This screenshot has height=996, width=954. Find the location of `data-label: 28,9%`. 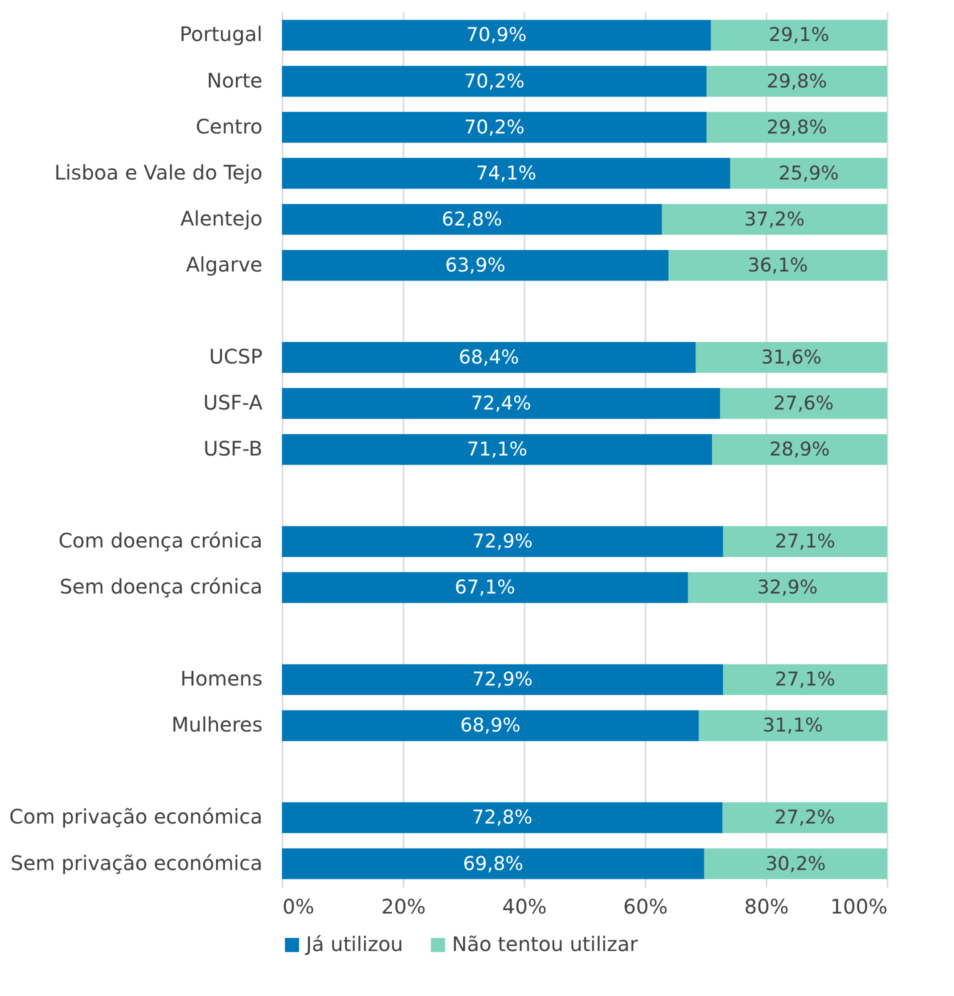

data-label: 28,9% is located at coordinates (799, 449).